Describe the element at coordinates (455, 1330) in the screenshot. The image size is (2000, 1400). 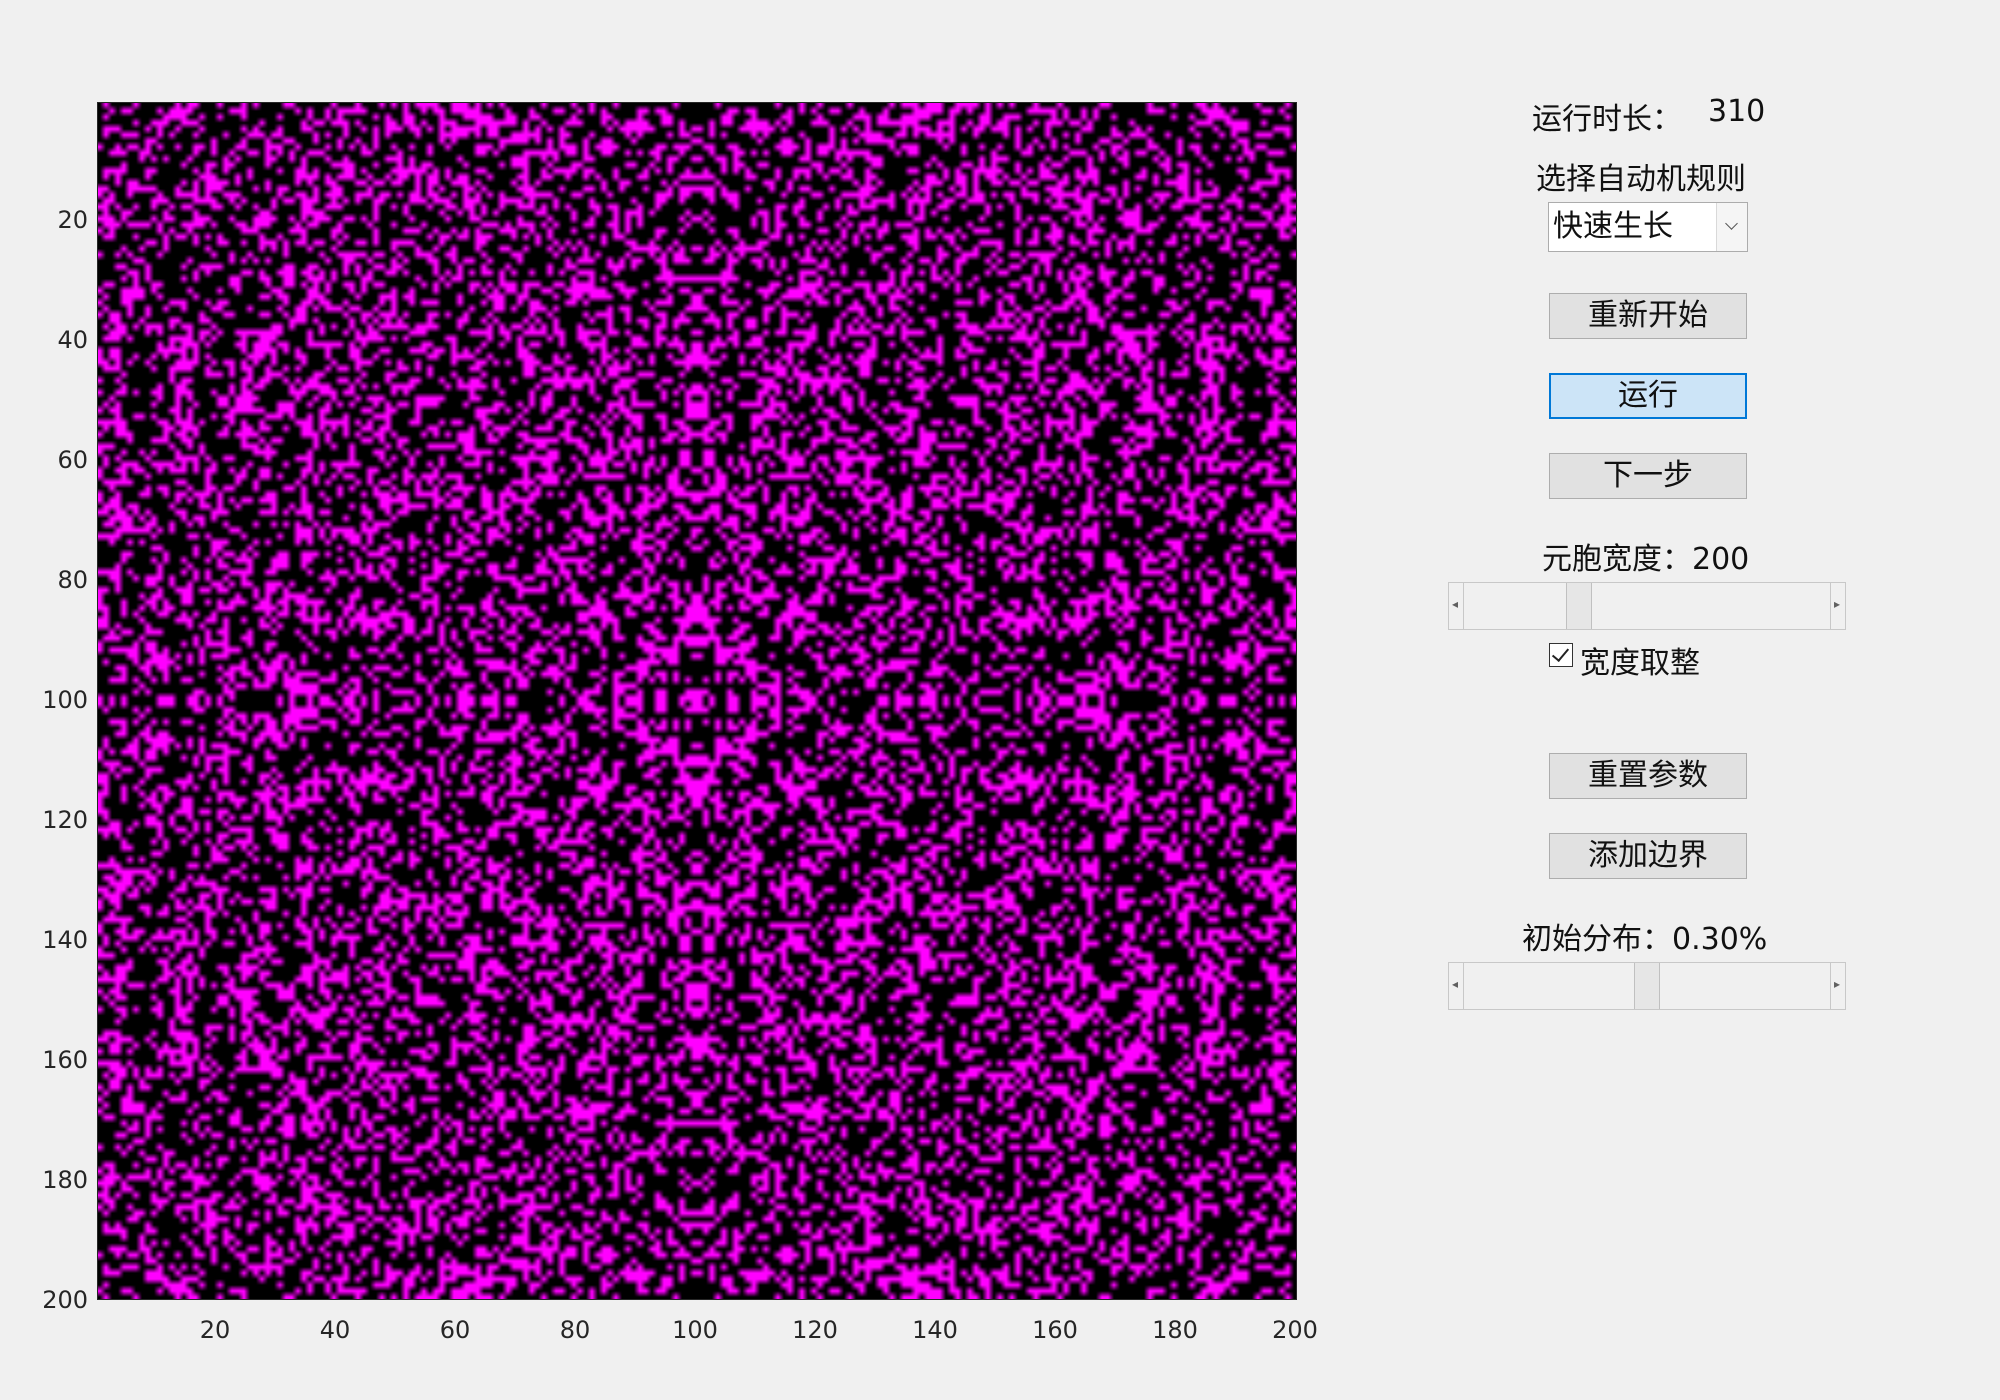
I see `x-tick-label: 60` at that location.